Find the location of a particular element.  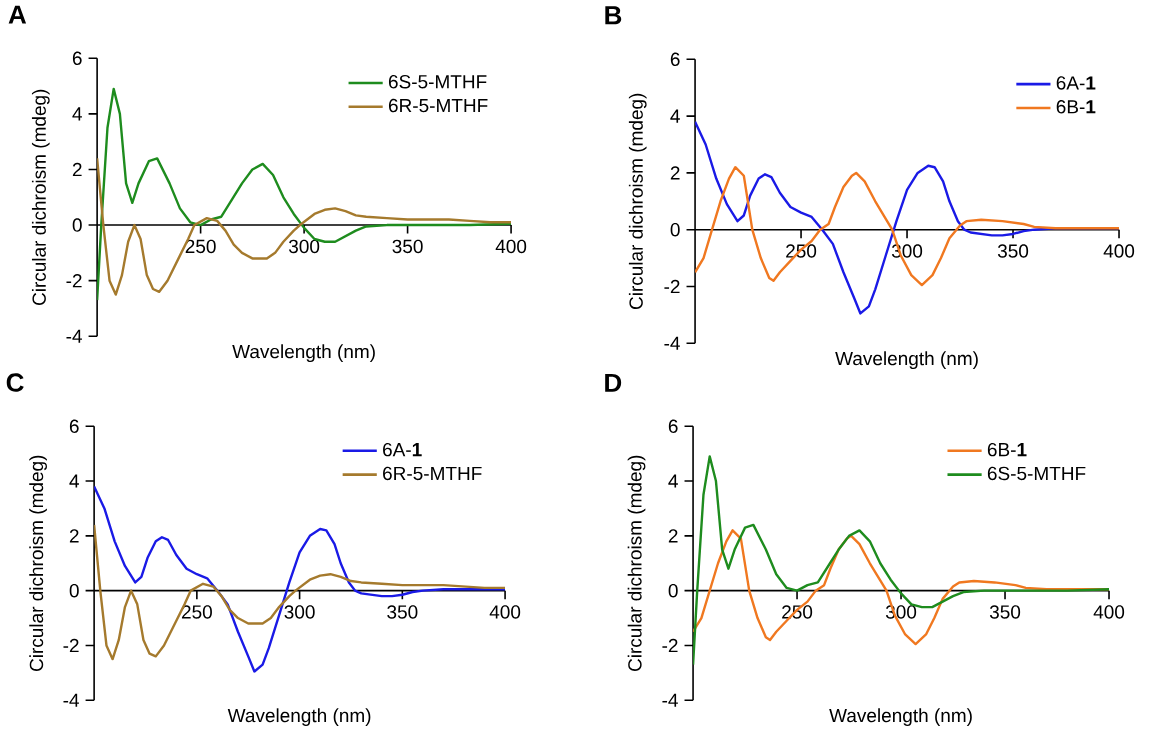

chart-title: D is located at coordinates (613, 383).